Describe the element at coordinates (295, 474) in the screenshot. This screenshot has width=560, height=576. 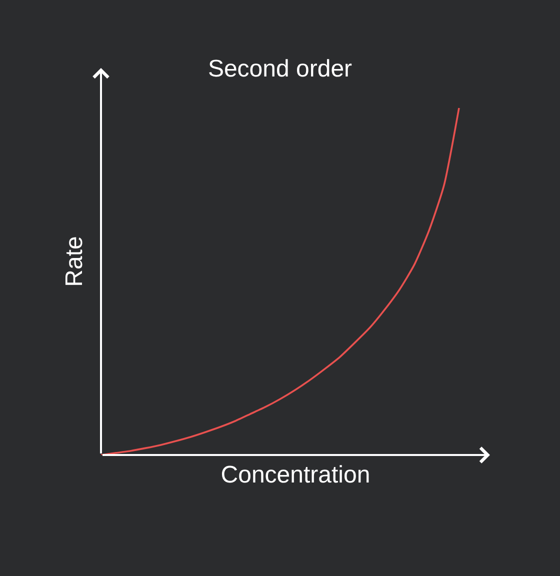
I see `x-axis-title: Concentration` at that location.